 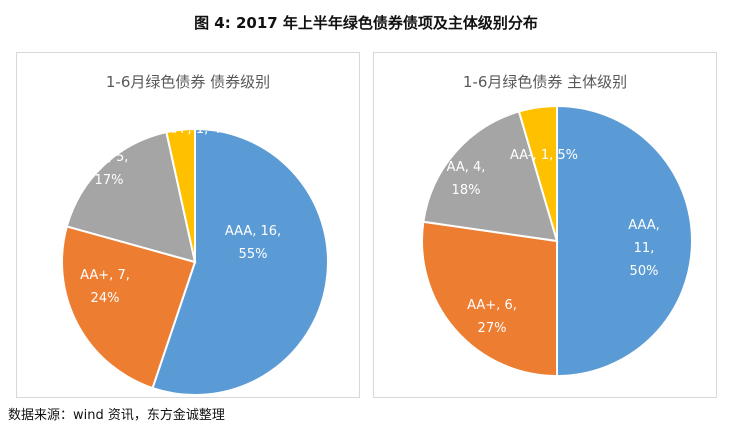 I want to click on source-note: 数据来源：wind 资讯，东方金诚整理, so click(x=116, y=415).